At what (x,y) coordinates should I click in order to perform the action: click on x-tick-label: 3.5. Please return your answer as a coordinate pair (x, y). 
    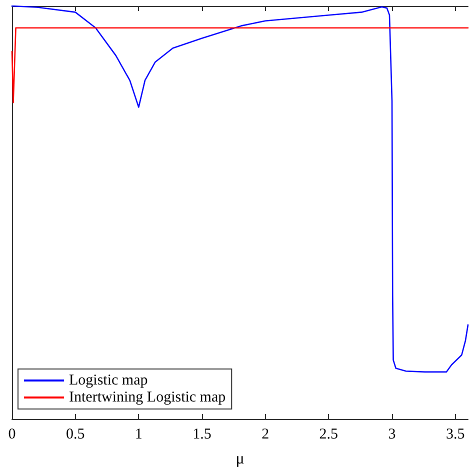
    Looking at the image, I should click on (455, 434).